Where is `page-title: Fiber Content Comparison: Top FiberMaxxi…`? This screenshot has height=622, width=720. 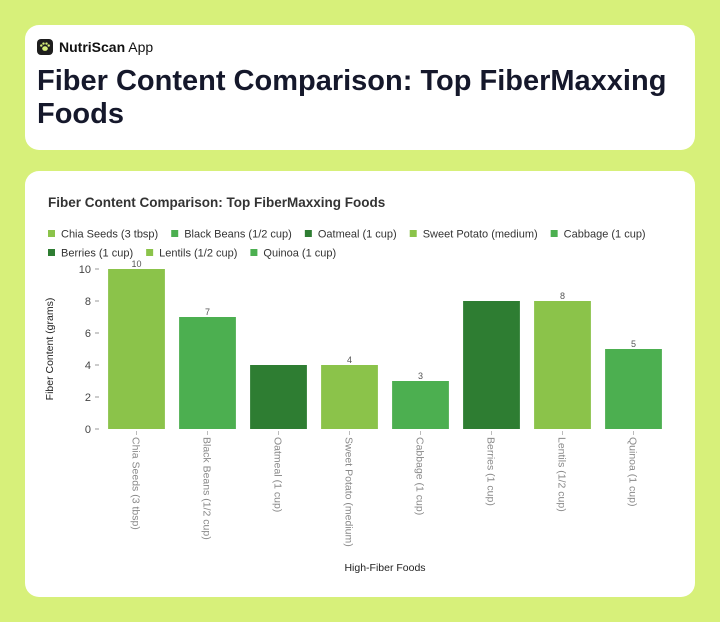 page-title: Fiber Content Comparison: Top FiberMaxxi… is located at coordinates (352, 97).